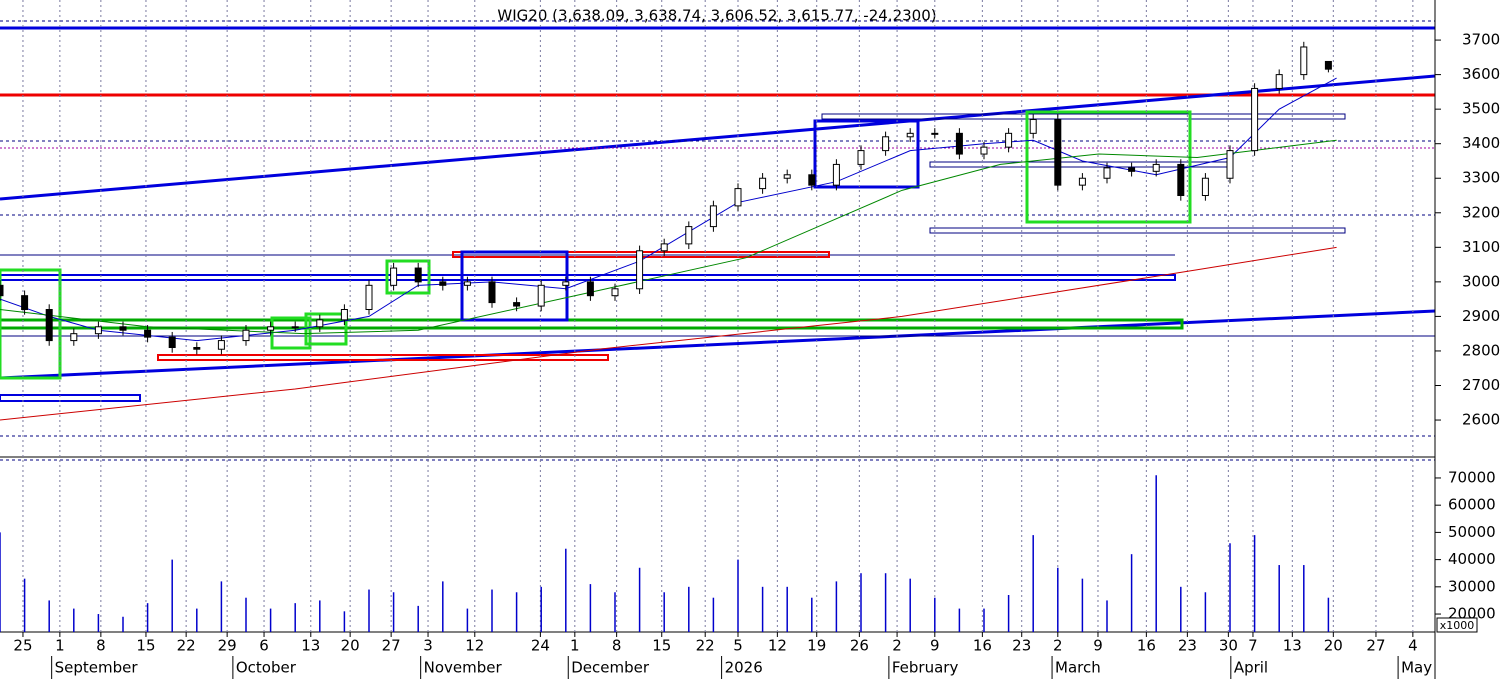 The width and height of the screenshot is (1506, 679). Describe the element at coordinates (744, 668) in the screenshot. I see `month-label: 2026` at that location.